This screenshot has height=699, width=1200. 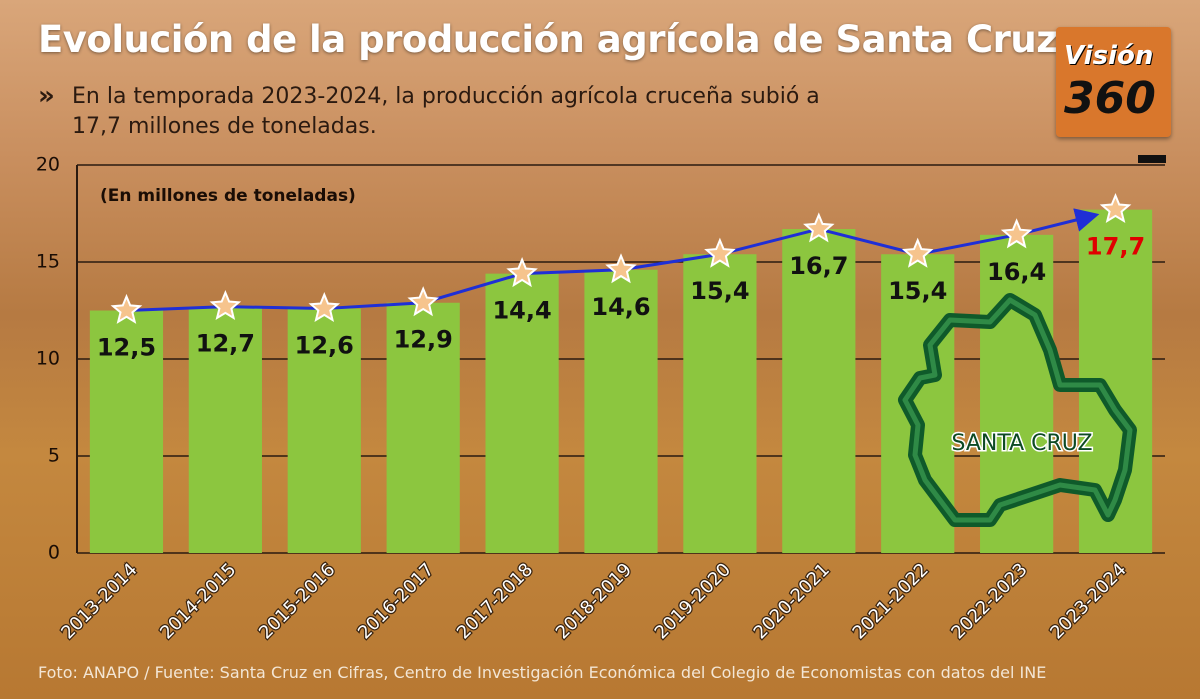 I want to click on value-label: 17,7, so click(x=1115, y=247).